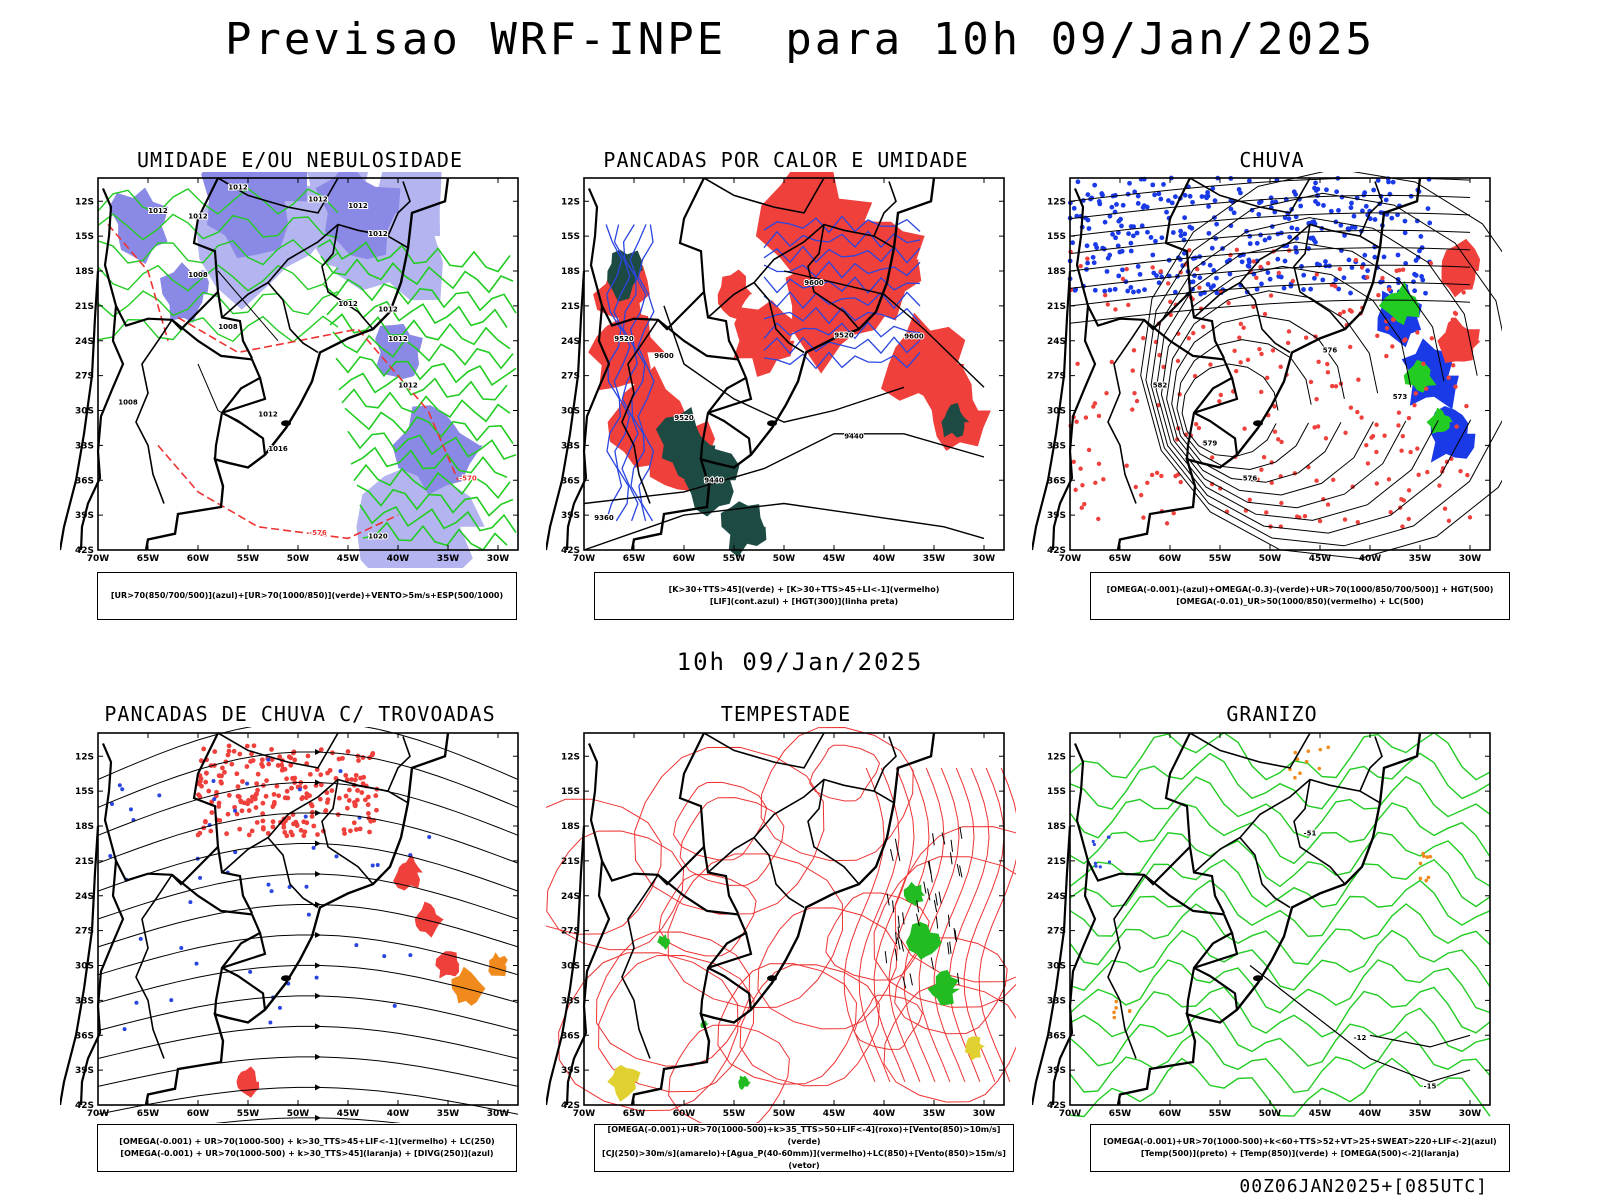 The width and height of the screenshot is (1600, 1200). I want to click on precipitable-water-contour, so click(939, 924).